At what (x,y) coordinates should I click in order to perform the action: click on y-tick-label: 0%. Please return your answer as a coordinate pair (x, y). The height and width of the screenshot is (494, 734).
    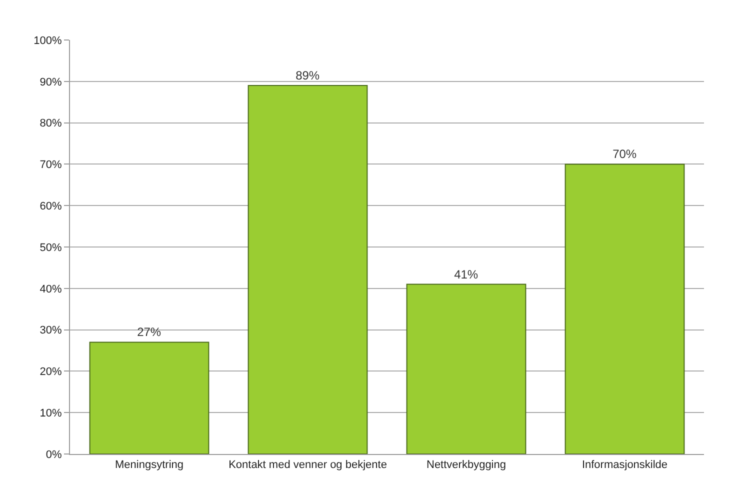
    Looking at the image, I should click on (54, 454).